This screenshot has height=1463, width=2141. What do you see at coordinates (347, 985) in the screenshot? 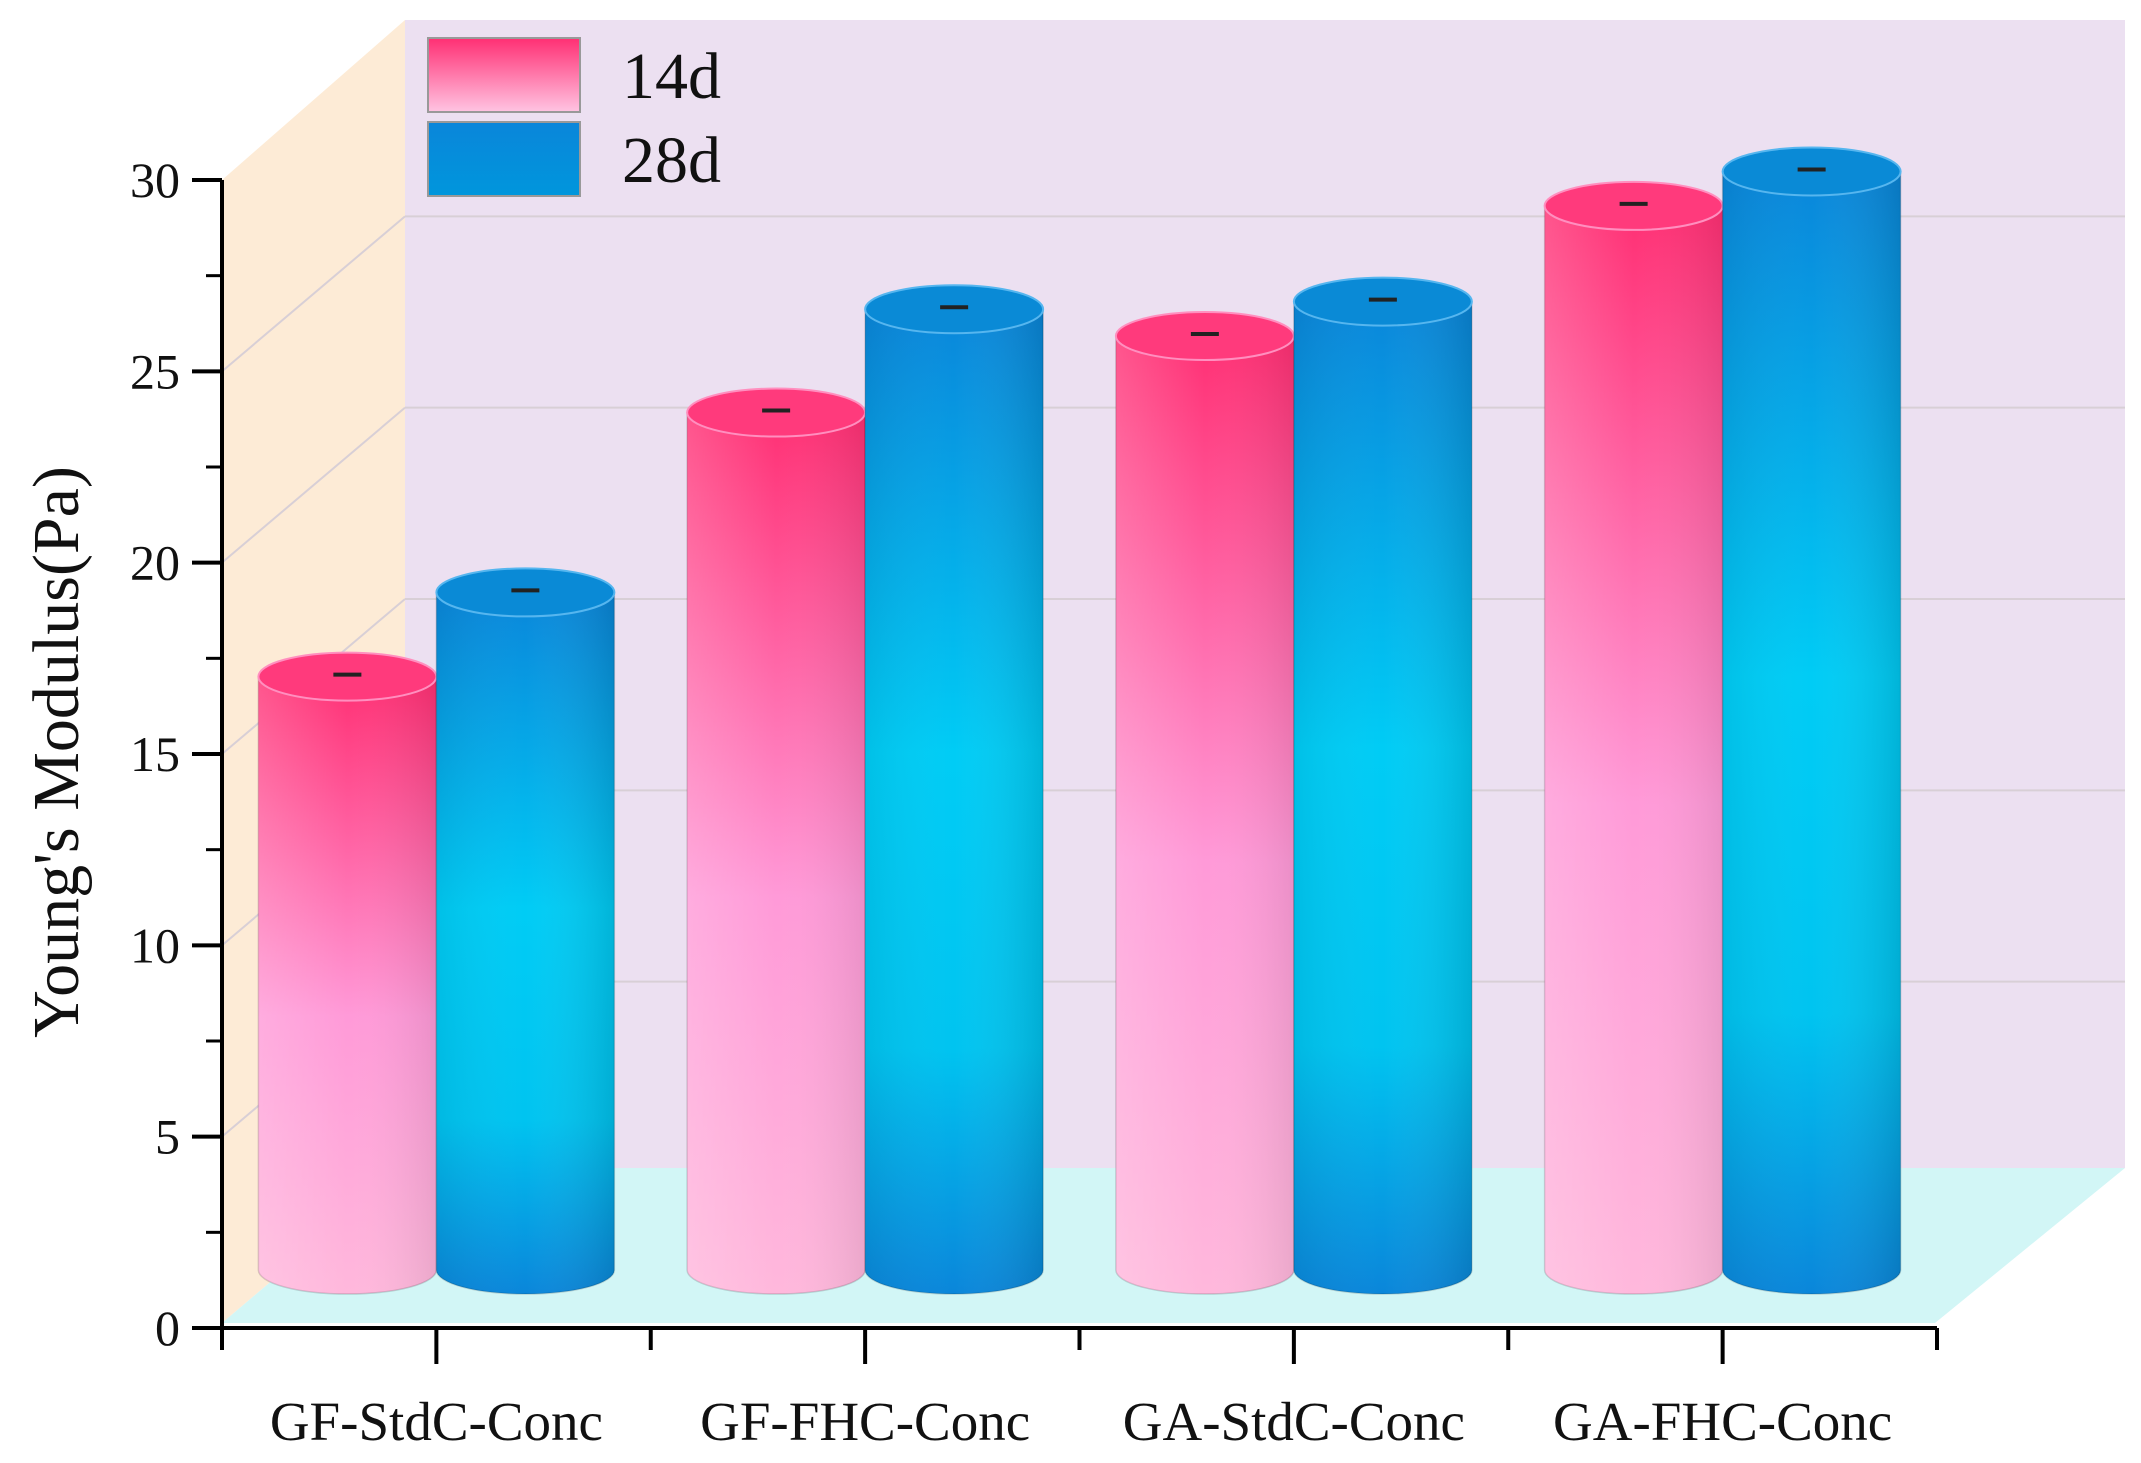
I see `bar-shade-14d-GF-StdC-Conc` at bounding box center [347, 985].